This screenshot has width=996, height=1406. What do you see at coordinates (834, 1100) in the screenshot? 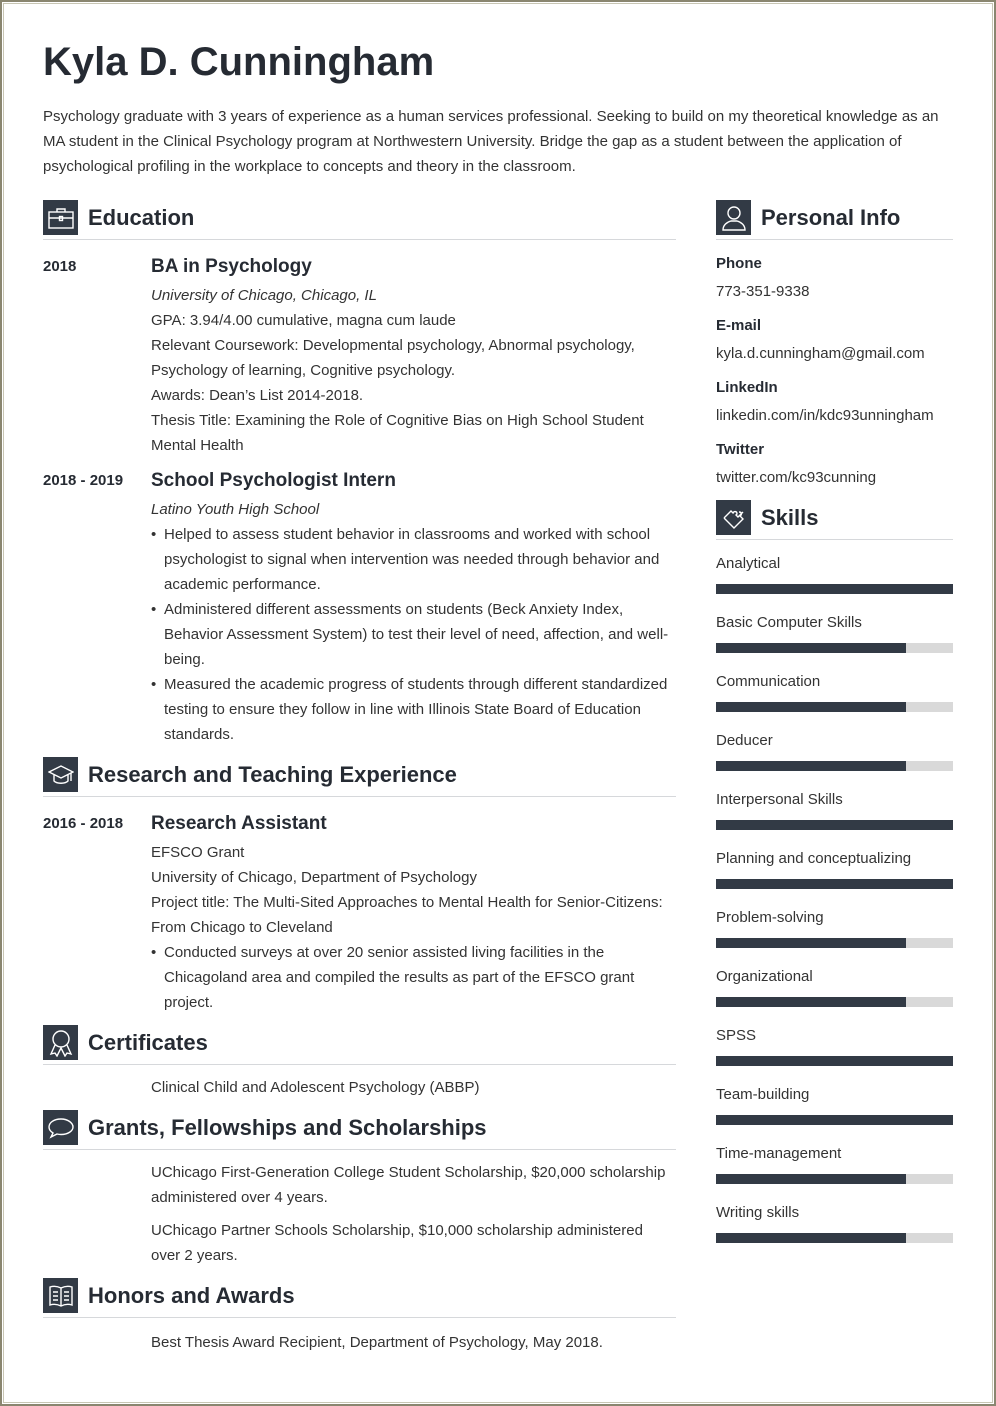
I see `skill-item: Team-building` at bounding box center [834, 1100].